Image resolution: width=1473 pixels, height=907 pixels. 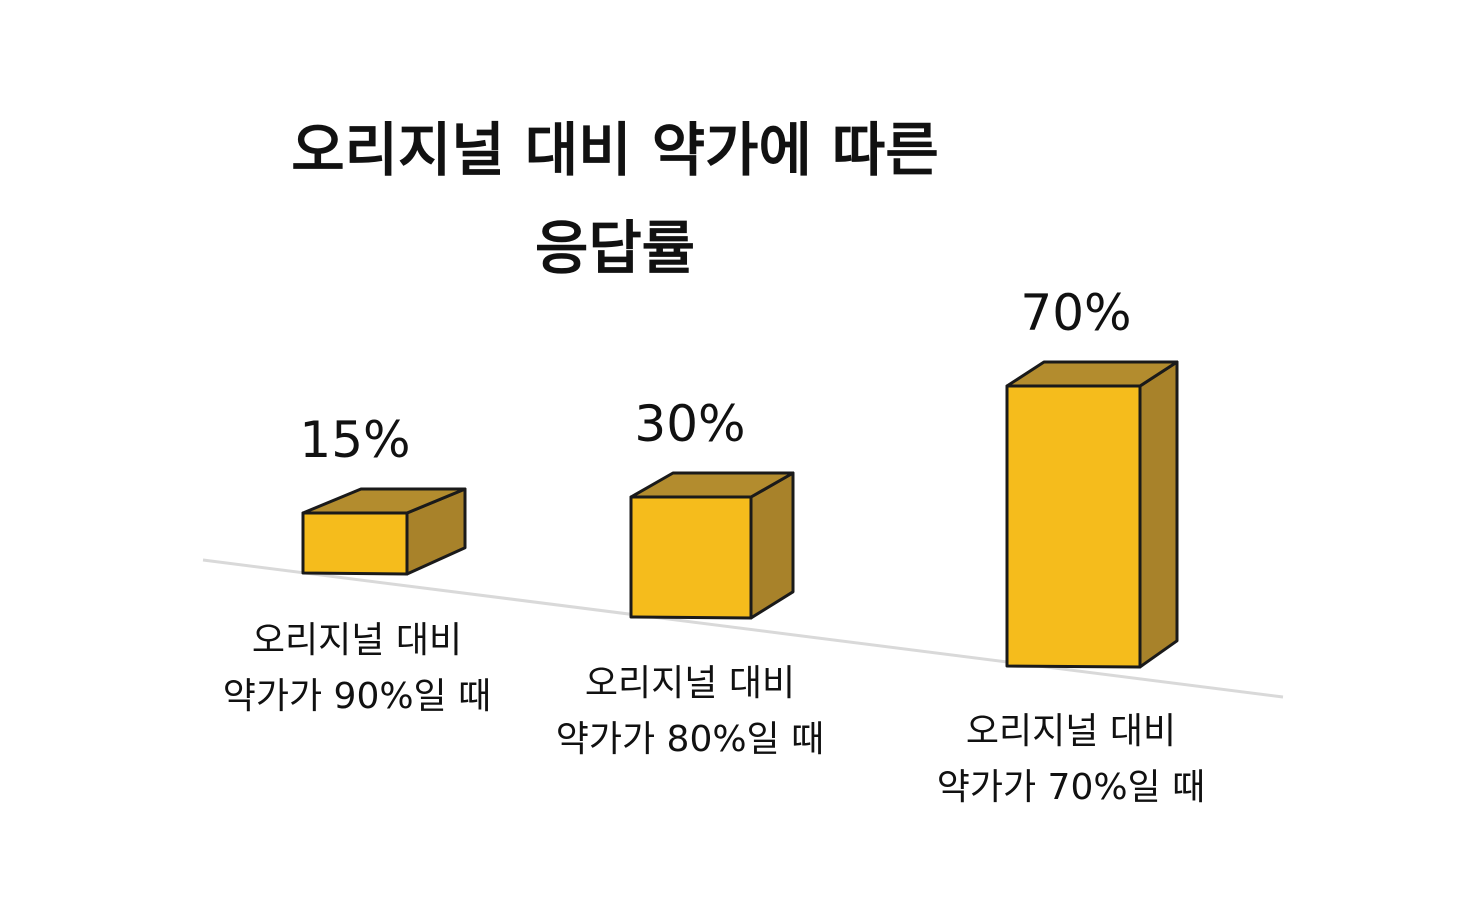 What do you see at coordinates (357, 640) in the screenshot?
I see `category-label-1-line-1: 오리지널 대비` at bounding box center [357, 640].